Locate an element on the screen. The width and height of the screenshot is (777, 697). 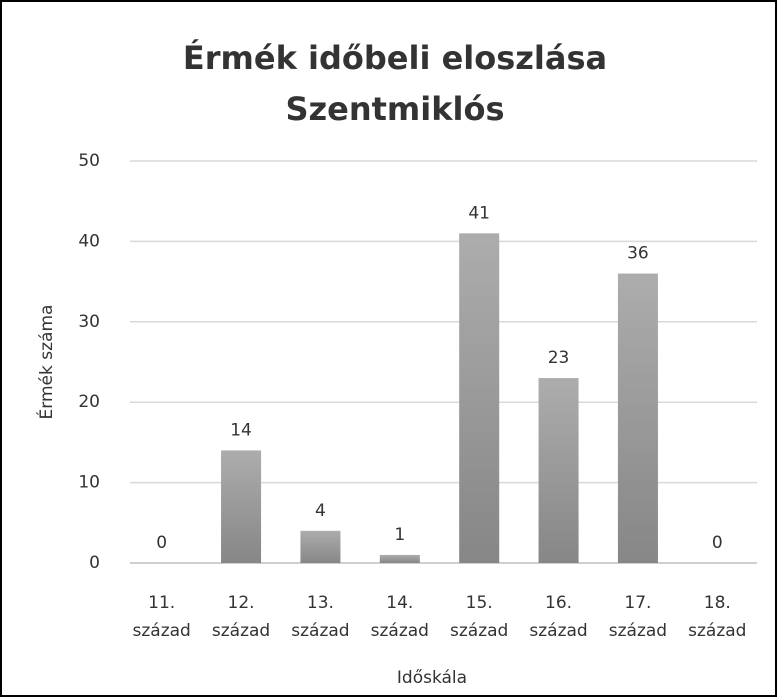
x-tick-label: 13. század is located at coordinates (320, 617).